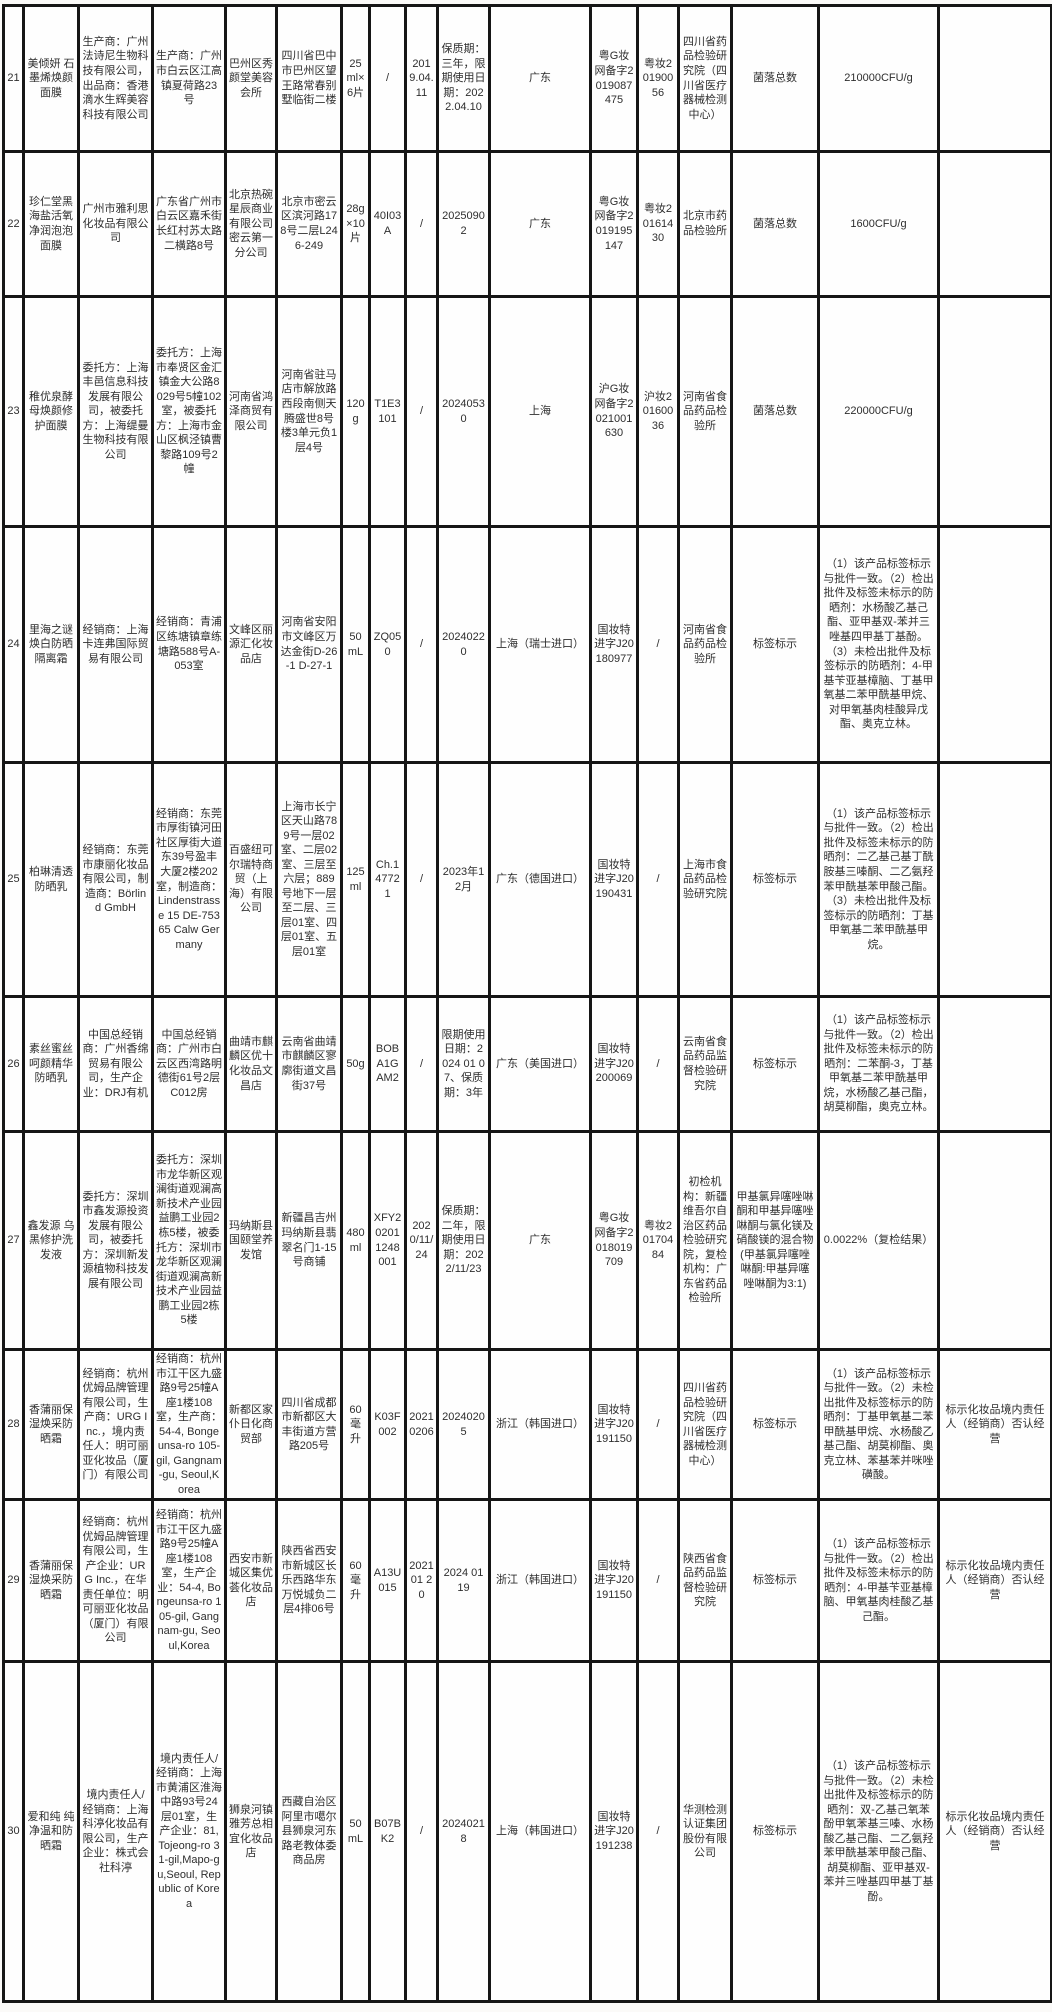 This screenshot has width=1052, height=2012. I want to click on cell-sampled-unit: 新都区家仆日化商贸部, so click(251, 1424).